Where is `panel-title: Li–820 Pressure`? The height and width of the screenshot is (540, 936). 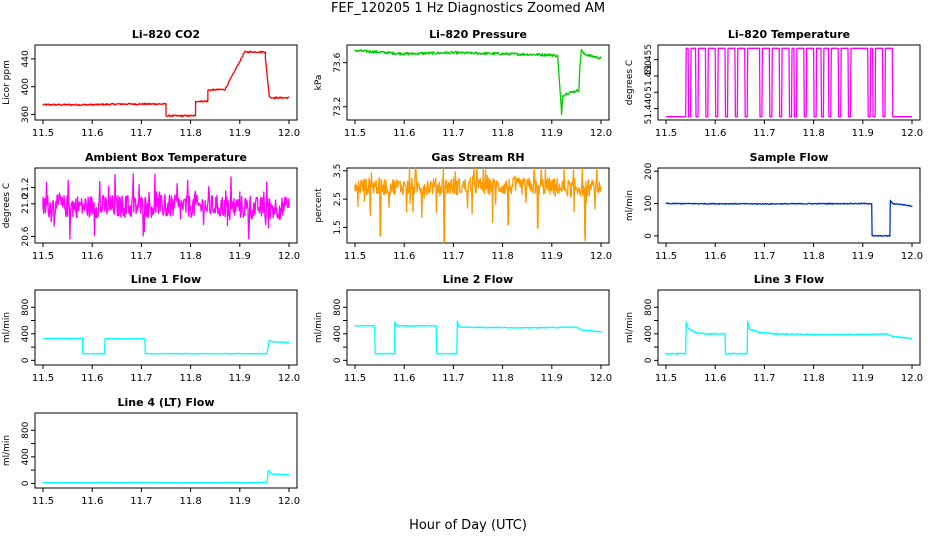
panel-title: Li–820 Pressure is located at coordinates (478, 34).